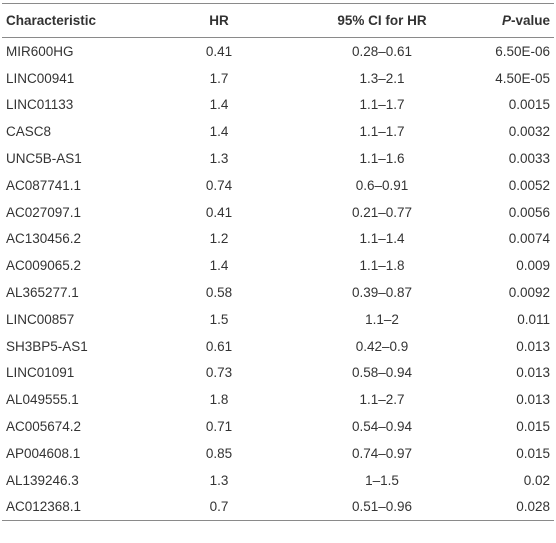 The image size is (556, 543). What do you see at coordinates (382, 507) in the screenshot?
I see `table-cell: 0.51–0.96` at bounding box center [382, 507].